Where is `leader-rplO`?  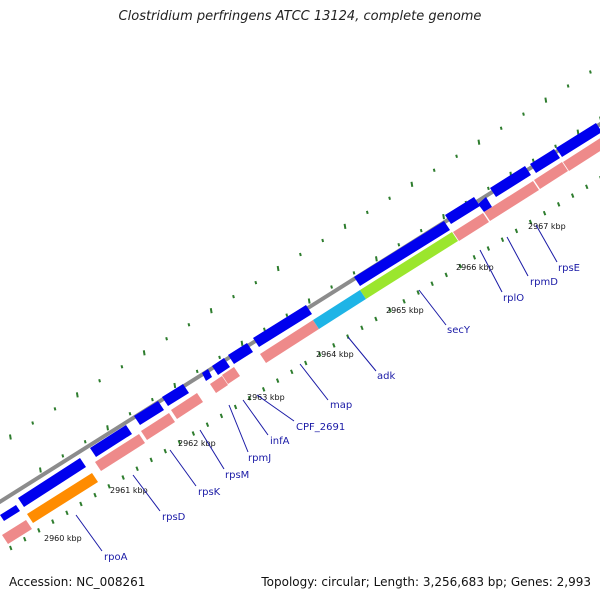
leader-rplO is located at coordinates (491, 271).